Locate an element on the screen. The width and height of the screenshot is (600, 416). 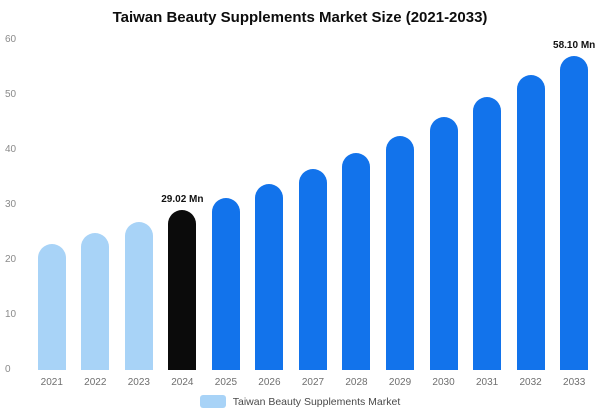
x-axis-label-2026: 2026 is located at coordinates (269, 382).